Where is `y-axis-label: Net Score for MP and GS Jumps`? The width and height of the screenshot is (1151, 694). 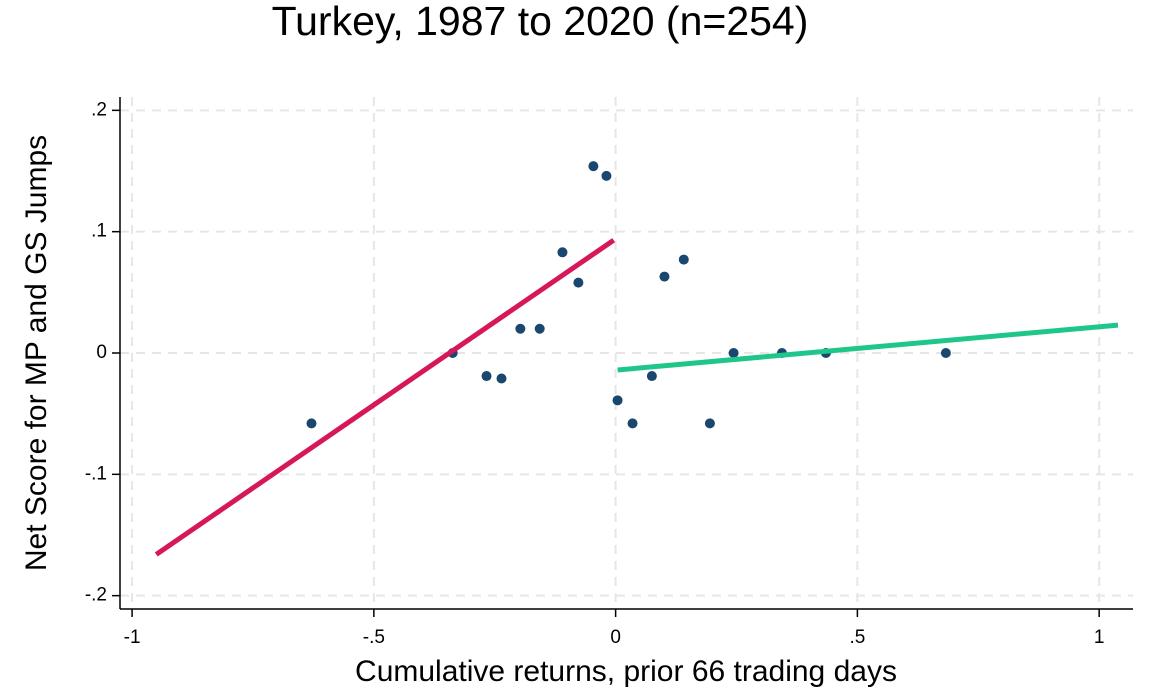 y-axis-label: Net Score for MP and GS Jumps is located at coordinates (36, 353).